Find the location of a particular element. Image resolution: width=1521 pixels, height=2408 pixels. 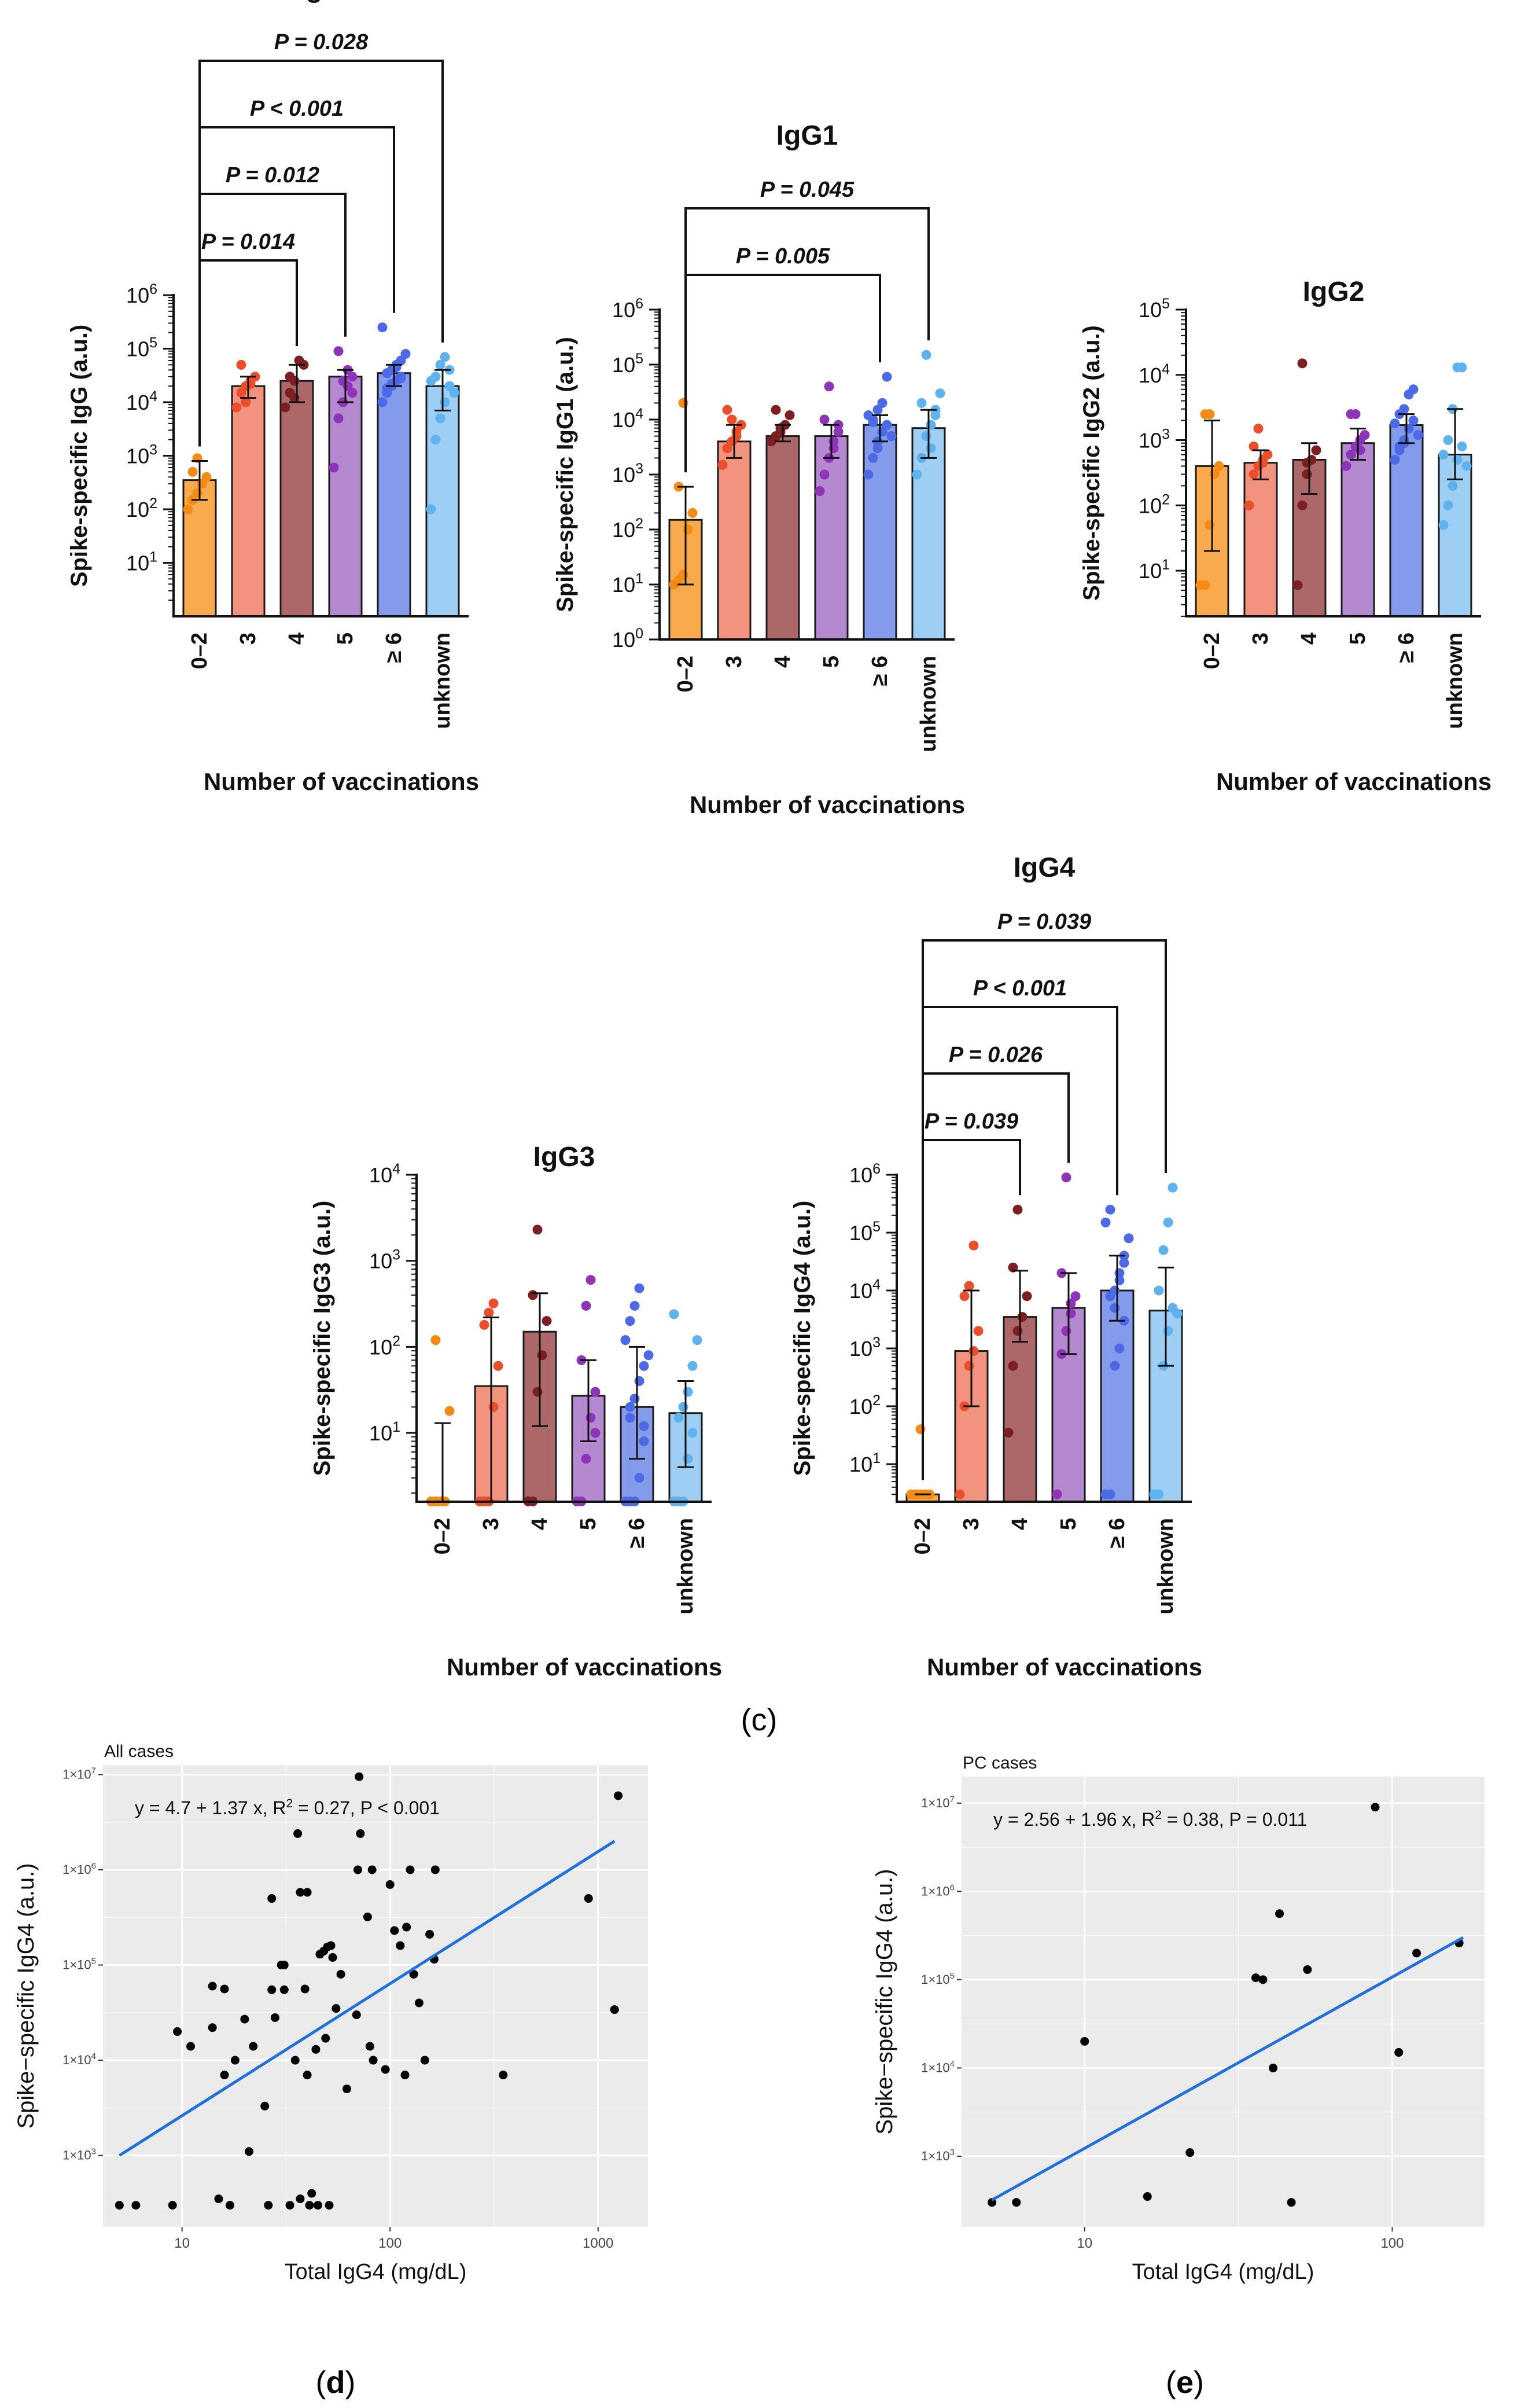

x-tick-label: 10 is located at coordinates (1085, 2243).